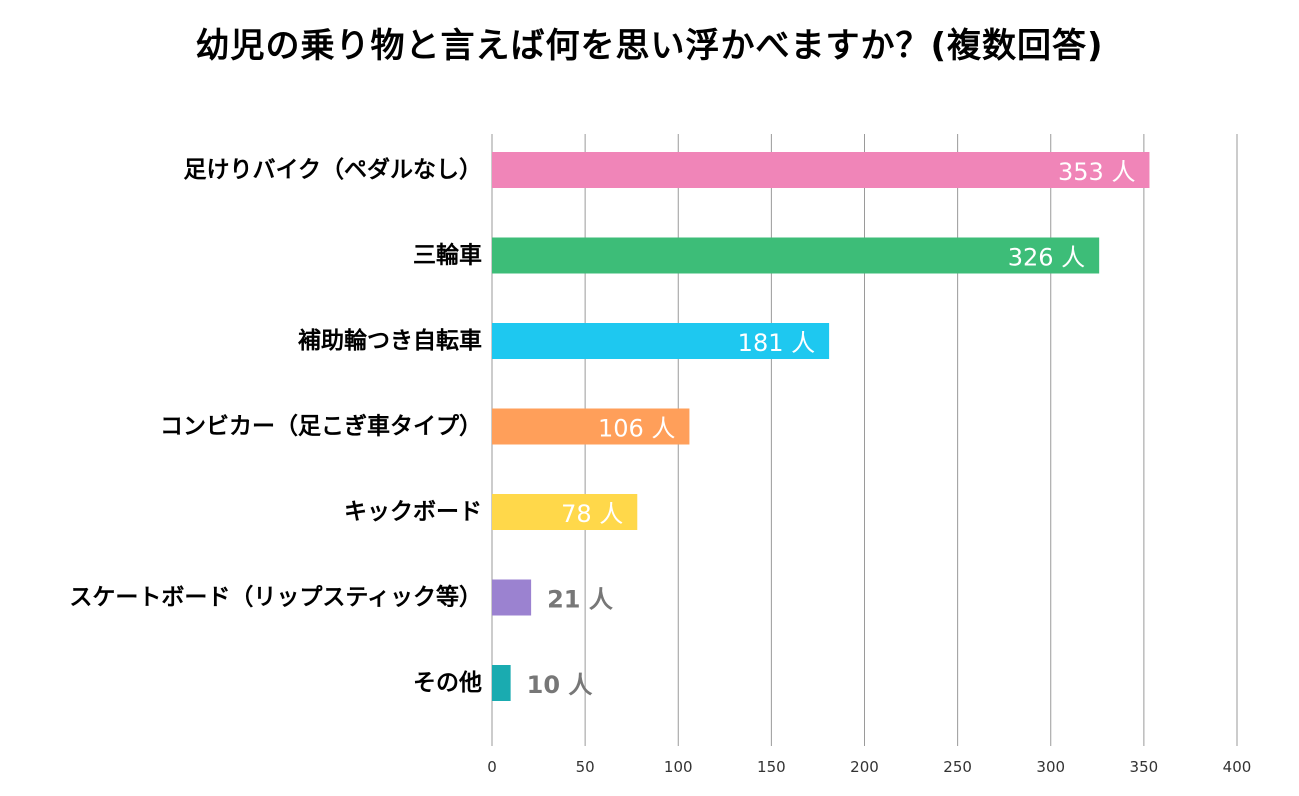  I want to click on category-label: キックボード, so click(413, 512).